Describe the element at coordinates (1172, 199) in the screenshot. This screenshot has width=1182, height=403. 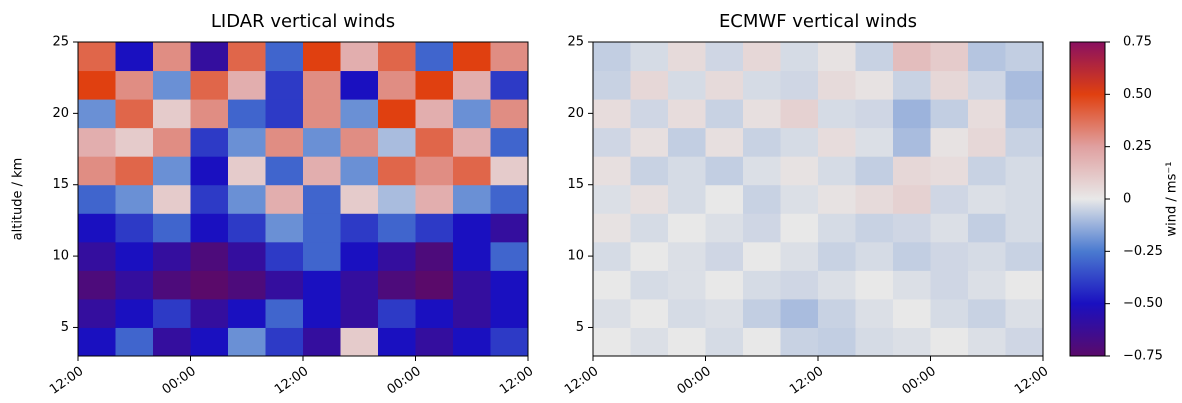
I see `colorbar-label: wind / ms⁻¹` at that location.